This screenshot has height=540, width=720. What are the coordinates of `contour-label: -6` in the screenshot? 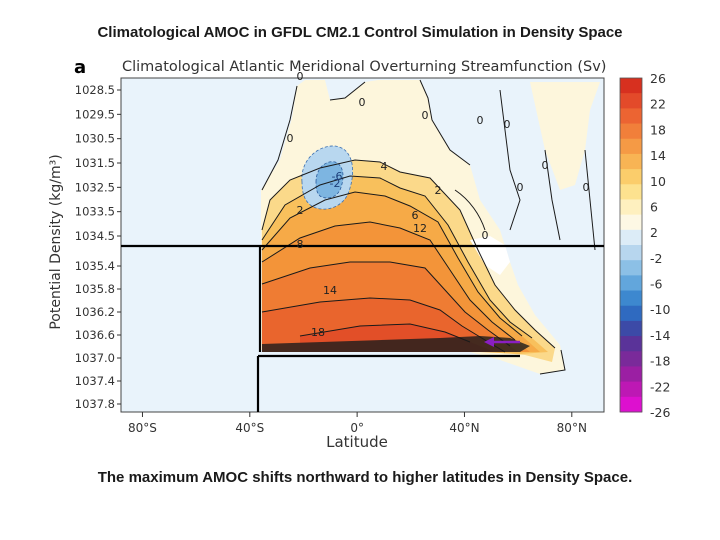 It's located at (337, 176).